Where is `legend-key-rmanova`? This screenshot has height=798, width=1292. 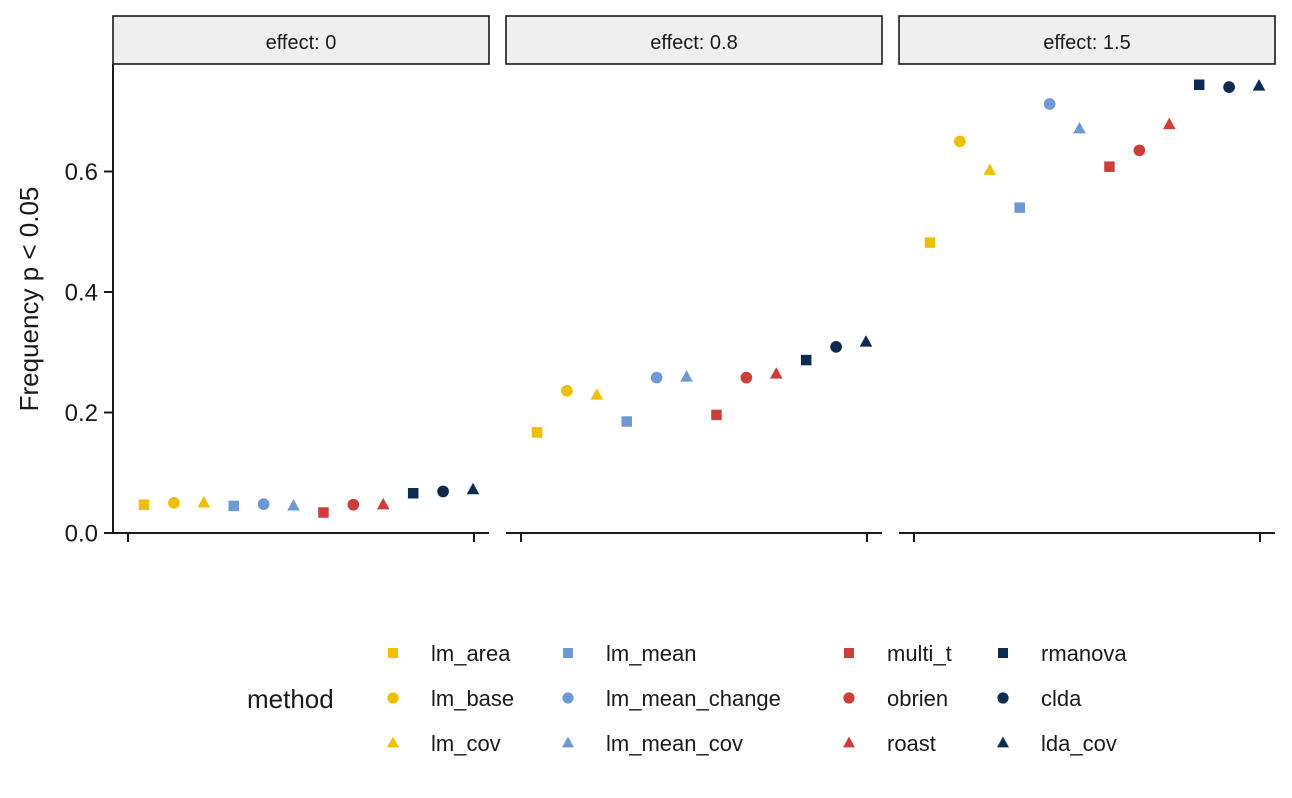 legend-key-rmanova is located at coordinates (1003, 653).